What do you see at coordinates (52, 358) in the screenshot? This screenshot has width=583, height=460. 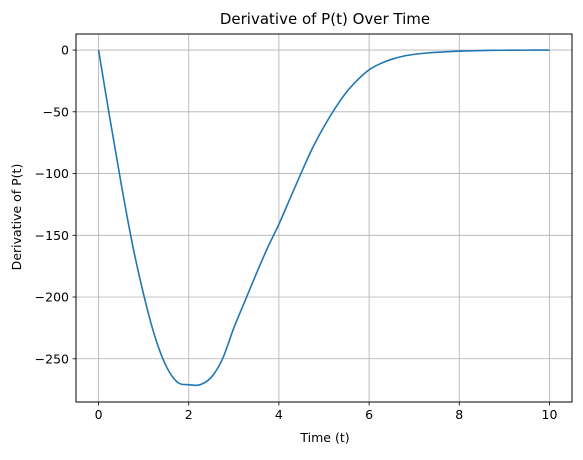 I see `y-tick-label: −250` at bounding box center [52, 358].